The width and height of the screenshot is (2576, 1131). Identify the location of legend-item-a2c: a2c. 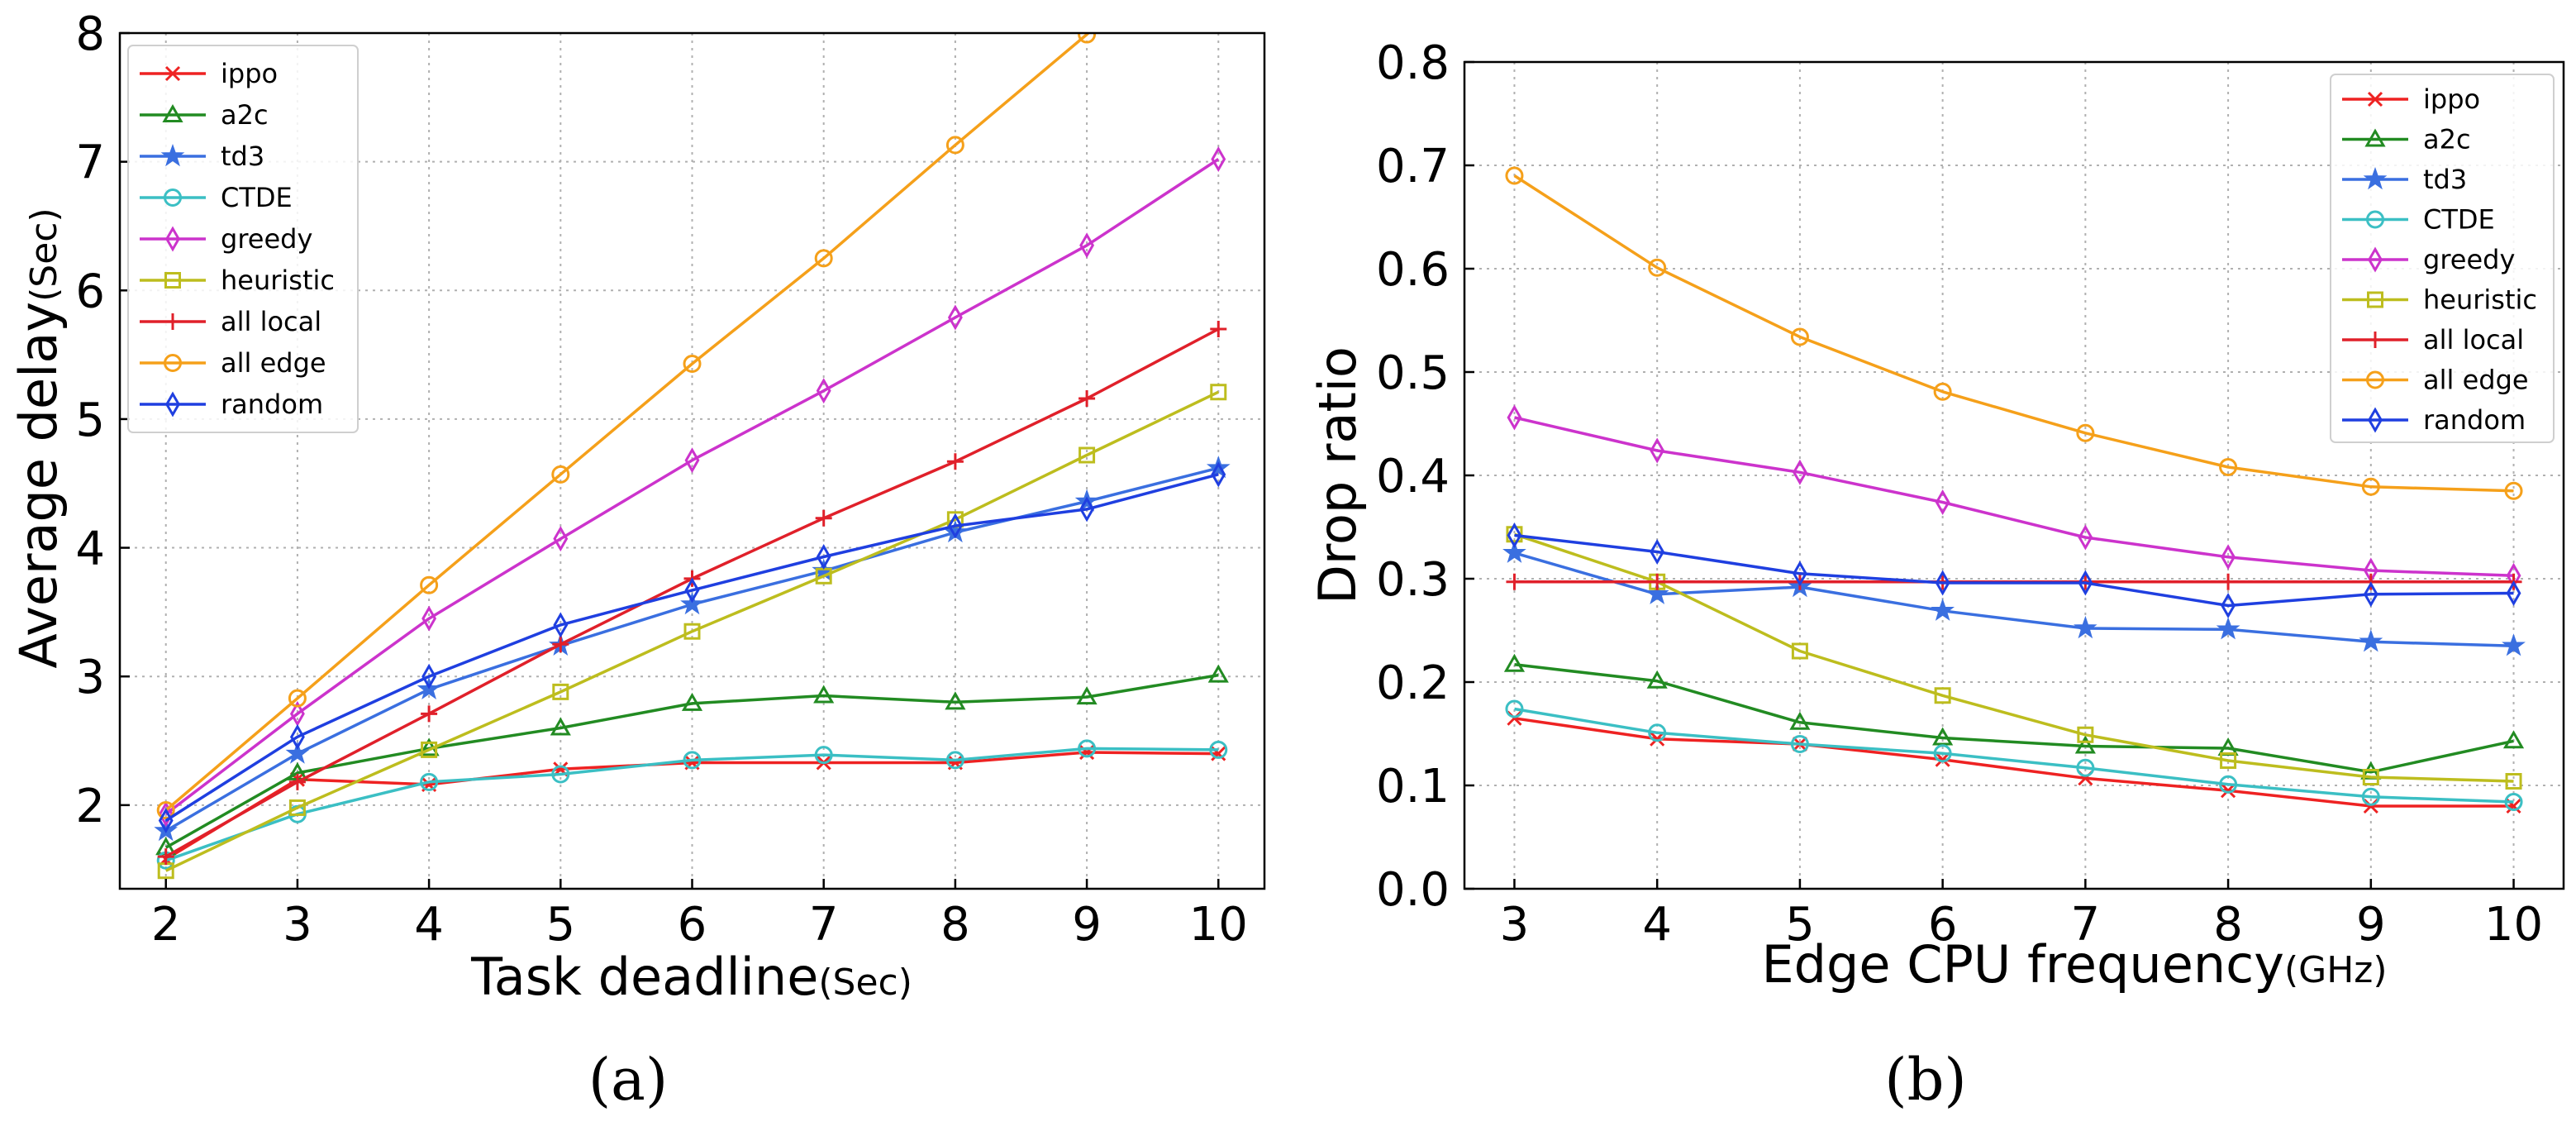
(2406, 139).